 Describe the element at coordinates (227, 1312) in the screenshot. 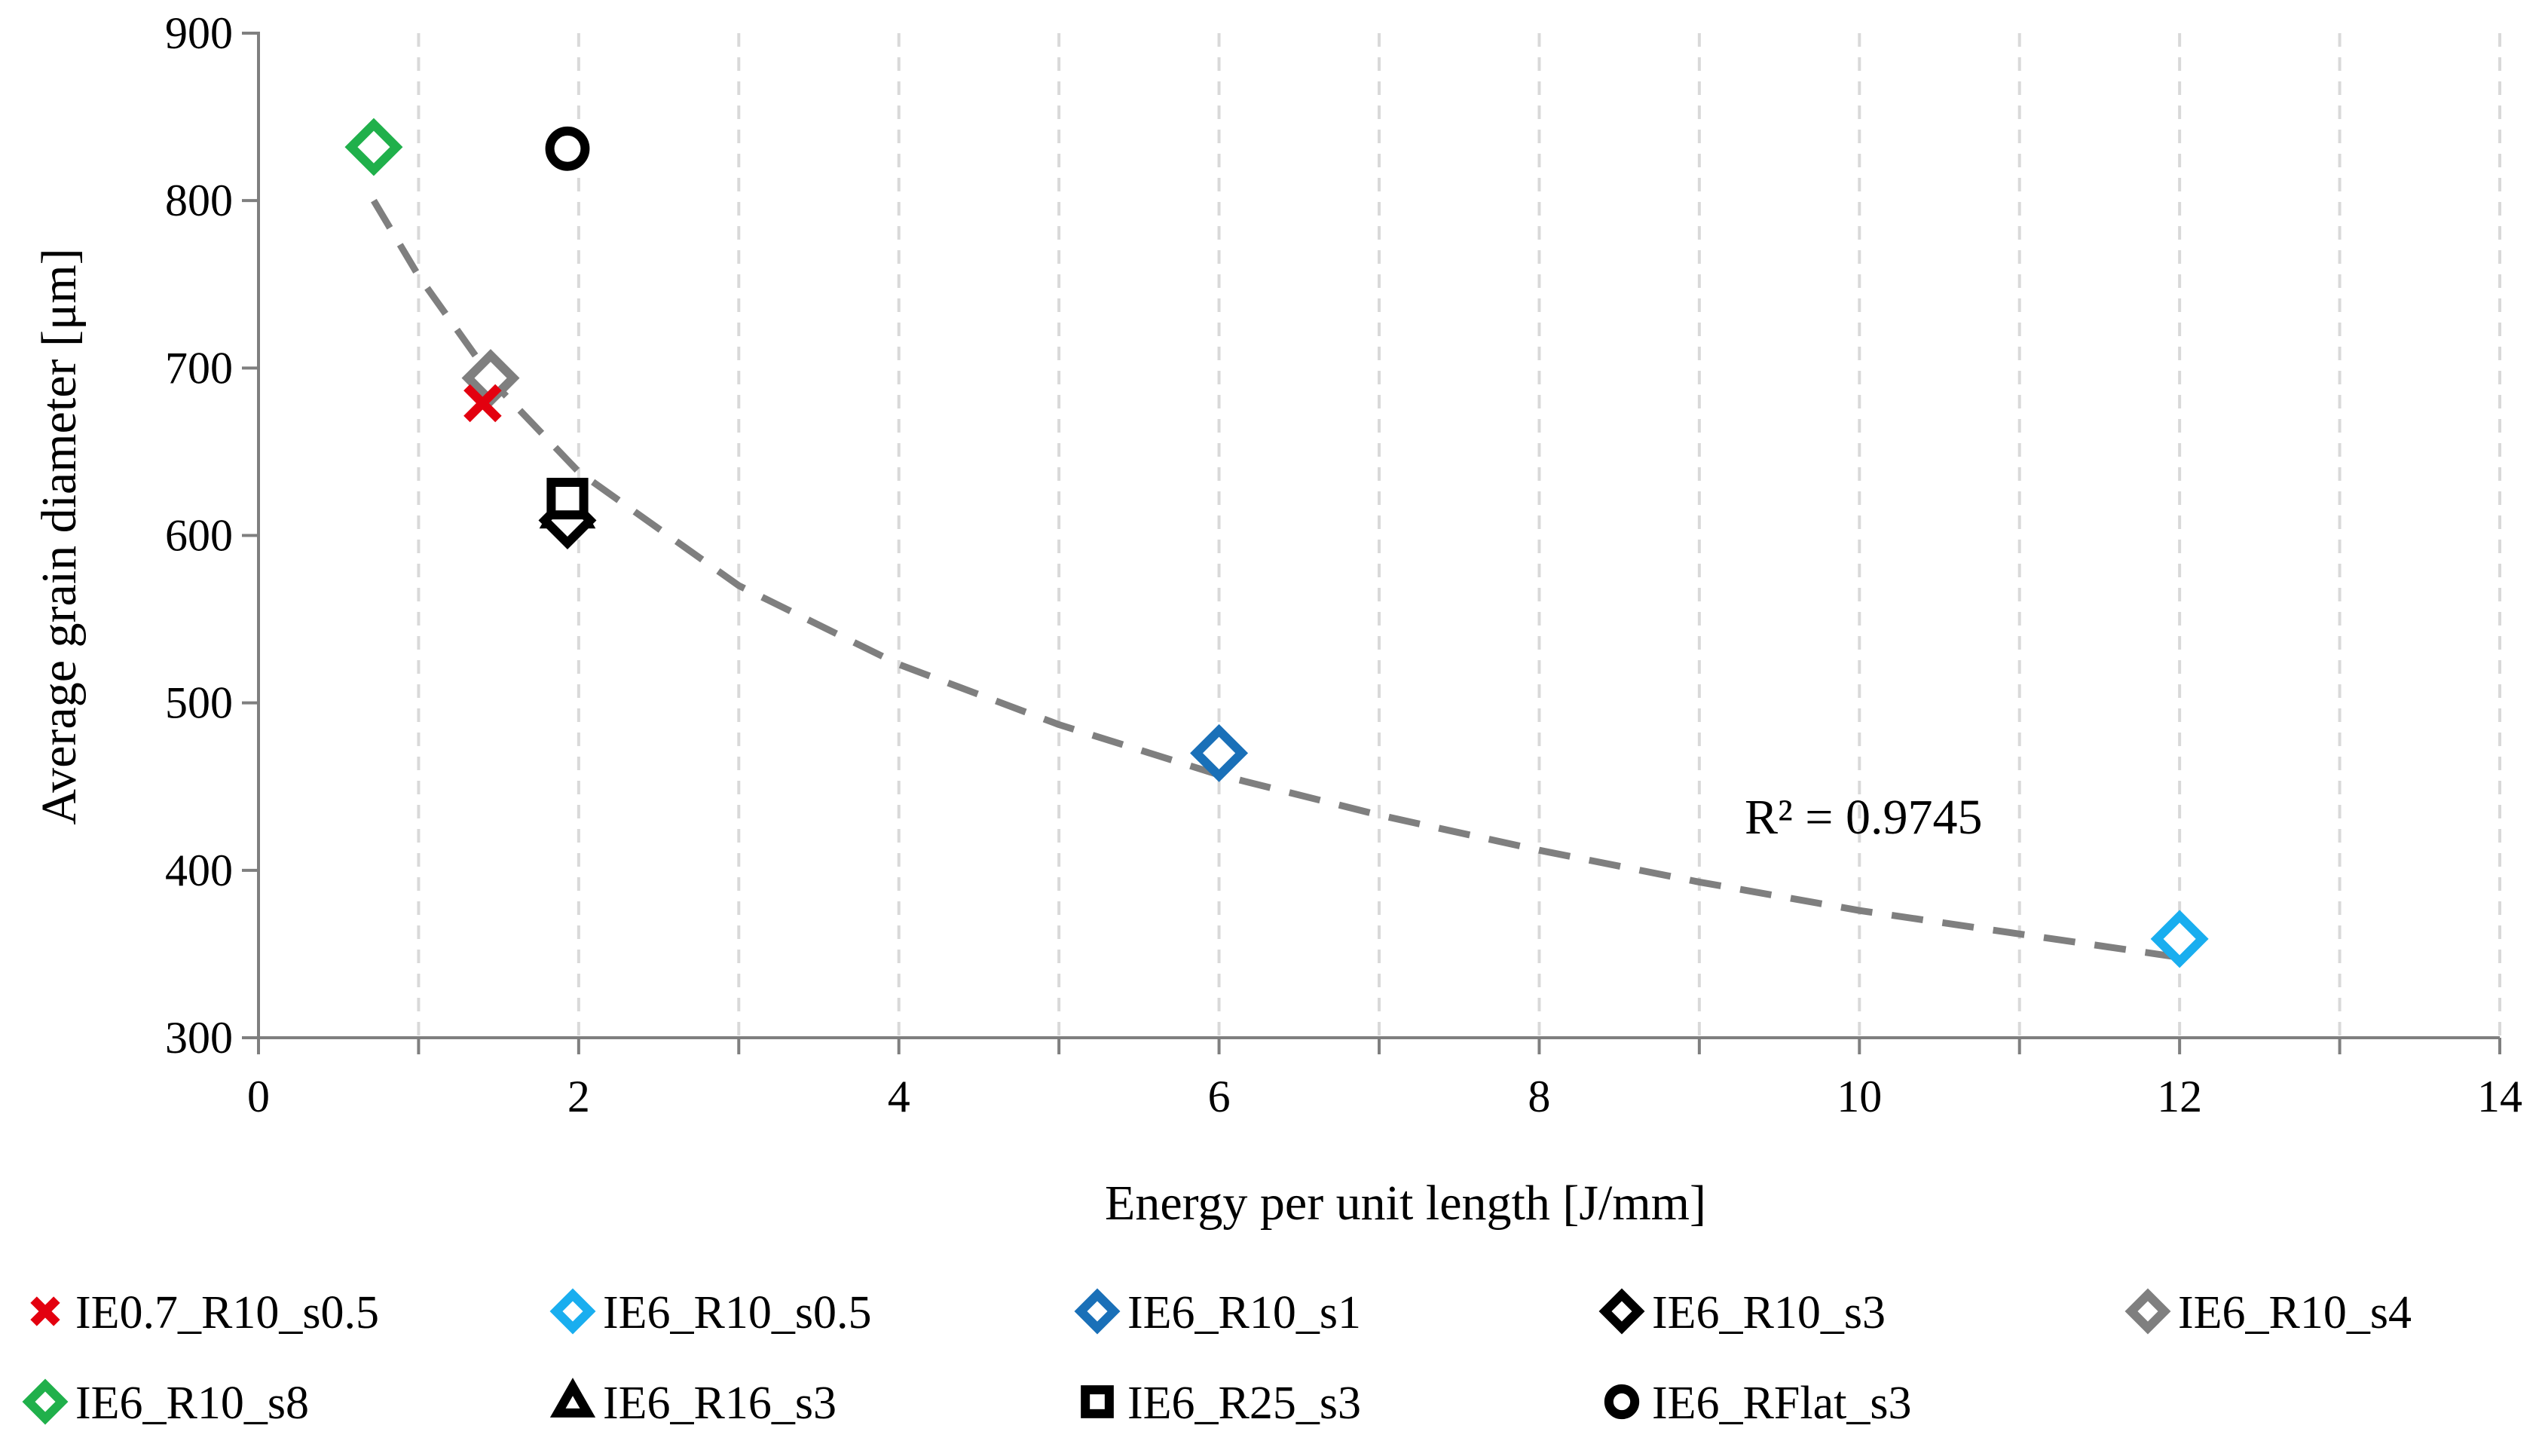

I see `legend-label: IE0.7_R10_s0.5` at that location.